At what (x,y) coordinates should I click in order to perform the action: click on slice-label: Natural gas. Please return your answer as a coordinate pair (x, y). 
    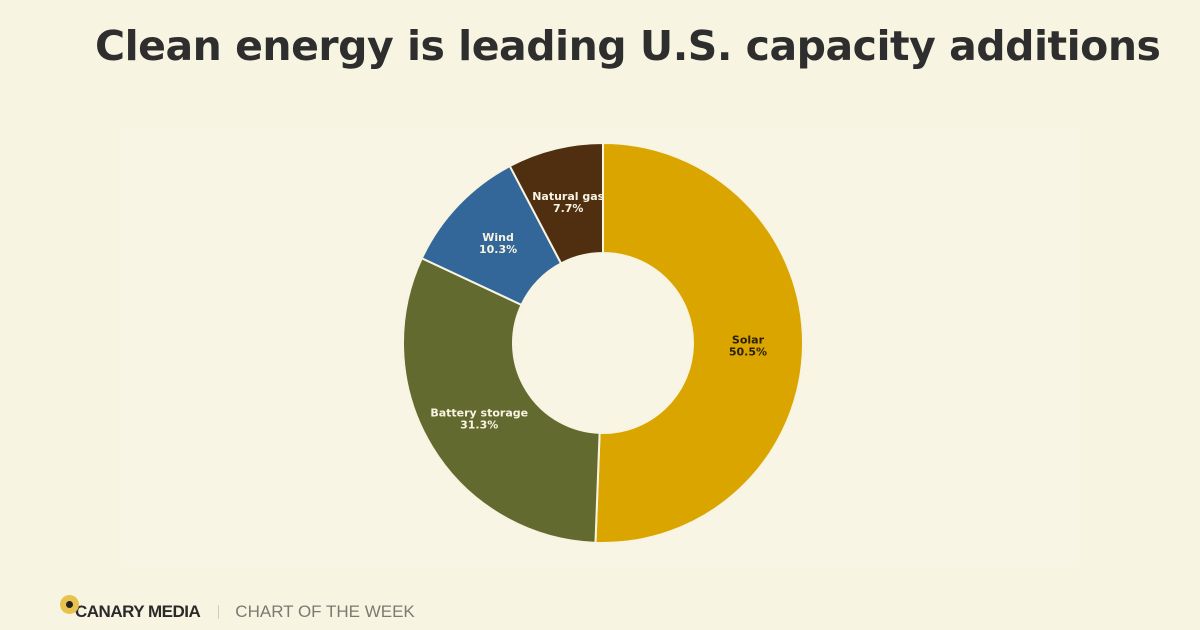
    Looking at the image, I should click on (568, 196).